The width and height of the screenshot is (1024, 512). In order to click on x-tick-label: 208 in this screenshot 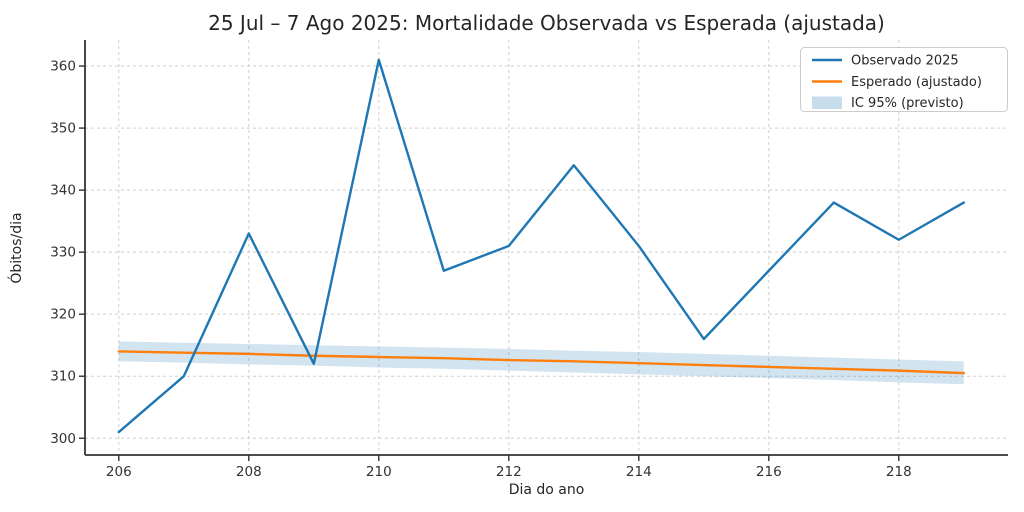, I will do `click(249, 472)`.